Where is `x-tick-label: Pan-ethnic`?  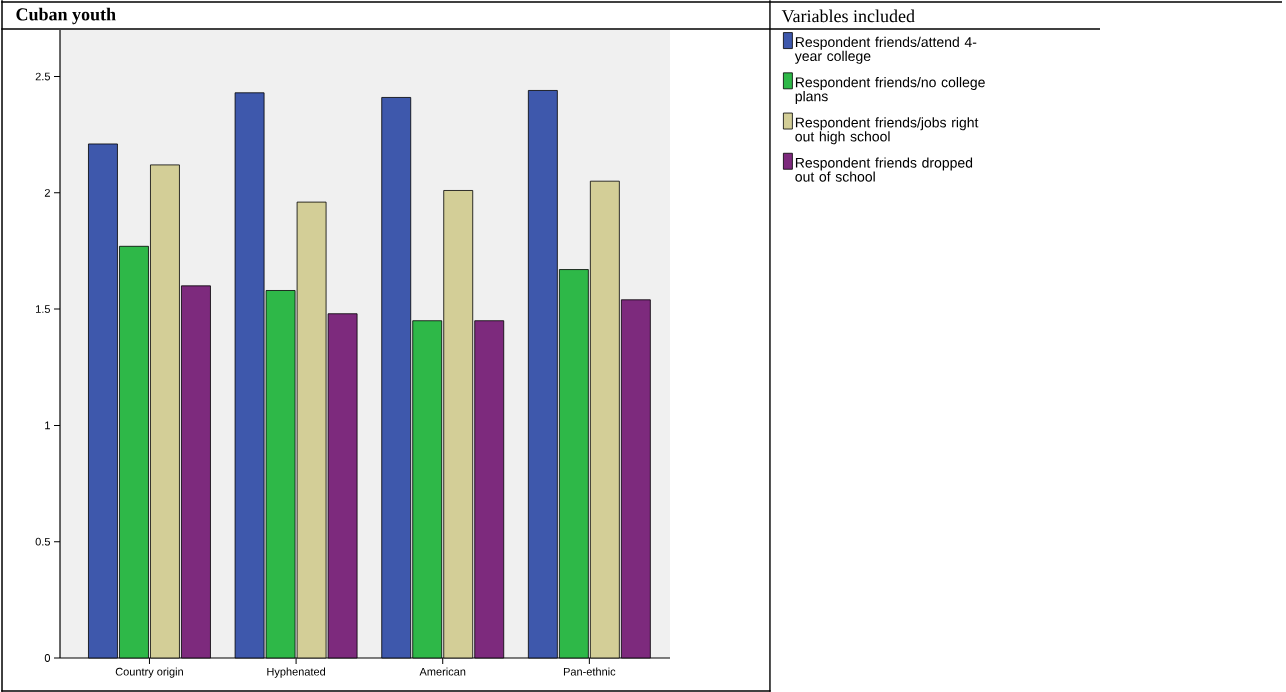 x-tick-label: Pan-ethnic is located at coordinates (589, 671).